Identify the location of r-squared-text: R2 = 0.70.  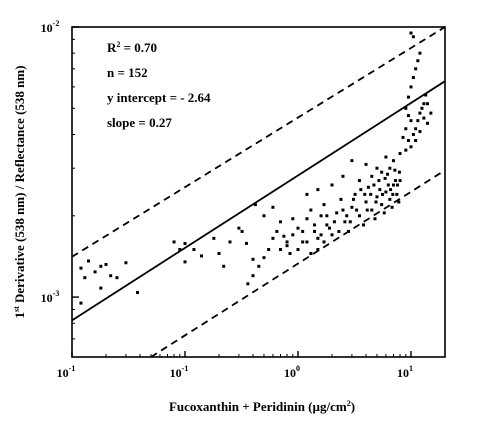
(132, 47).